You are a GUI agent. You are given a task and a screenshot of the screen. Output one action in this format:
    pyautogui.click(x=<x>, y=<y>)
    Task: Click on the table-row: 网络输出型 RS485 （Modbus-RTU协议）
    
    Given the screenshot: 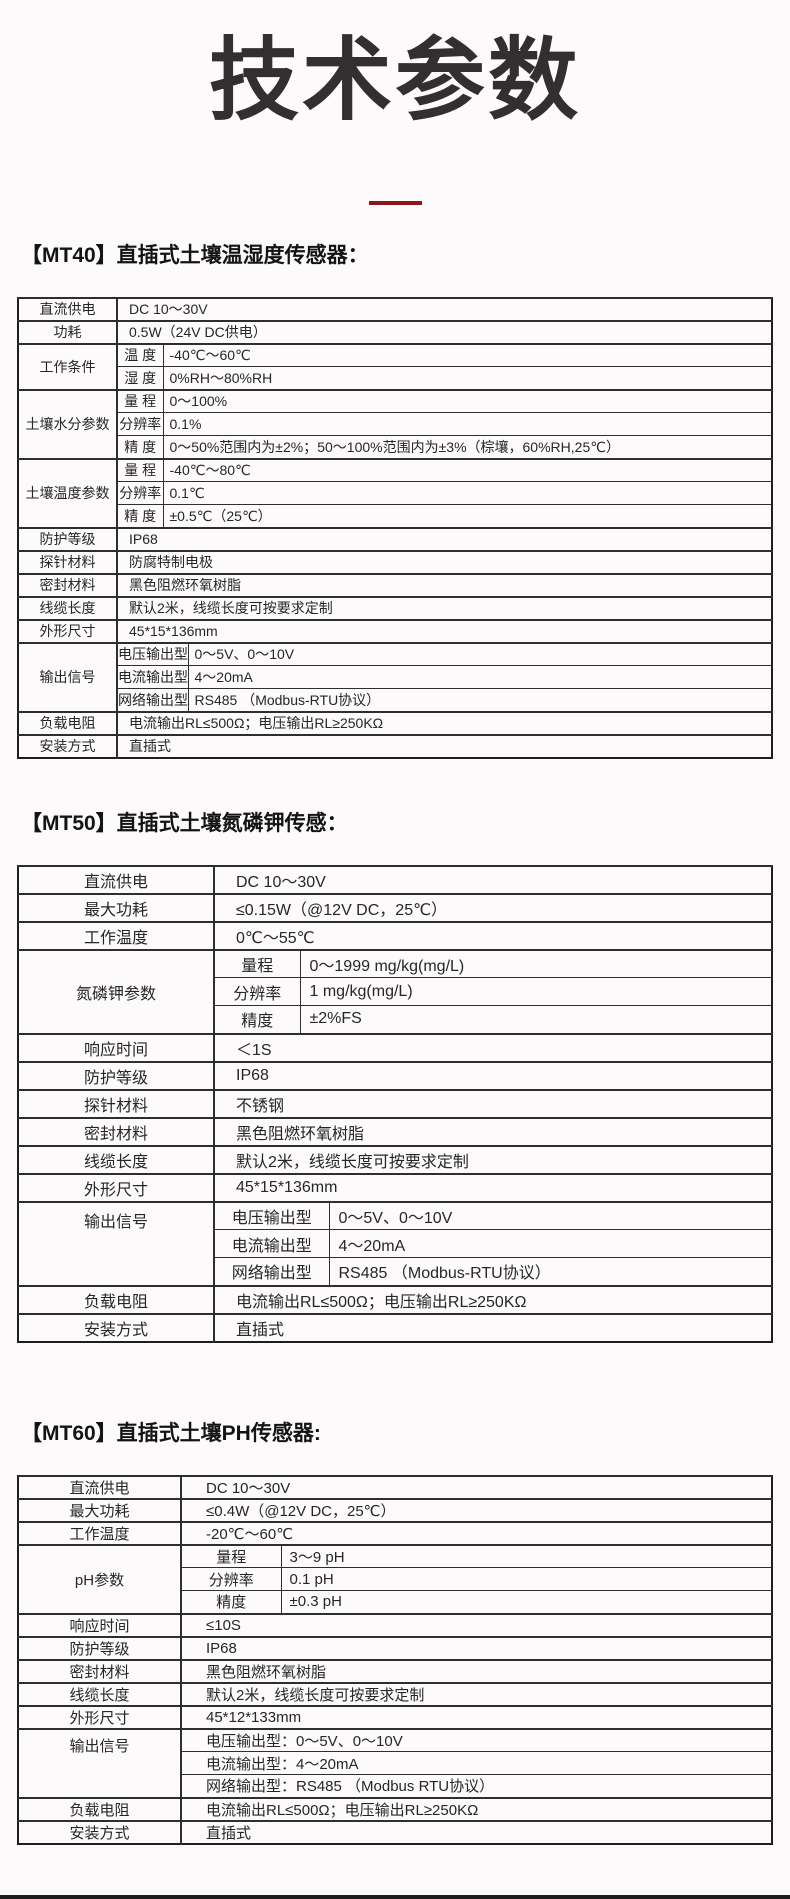 What is the action you would take?
    pyautogui.click(x=395, y=1271)
    